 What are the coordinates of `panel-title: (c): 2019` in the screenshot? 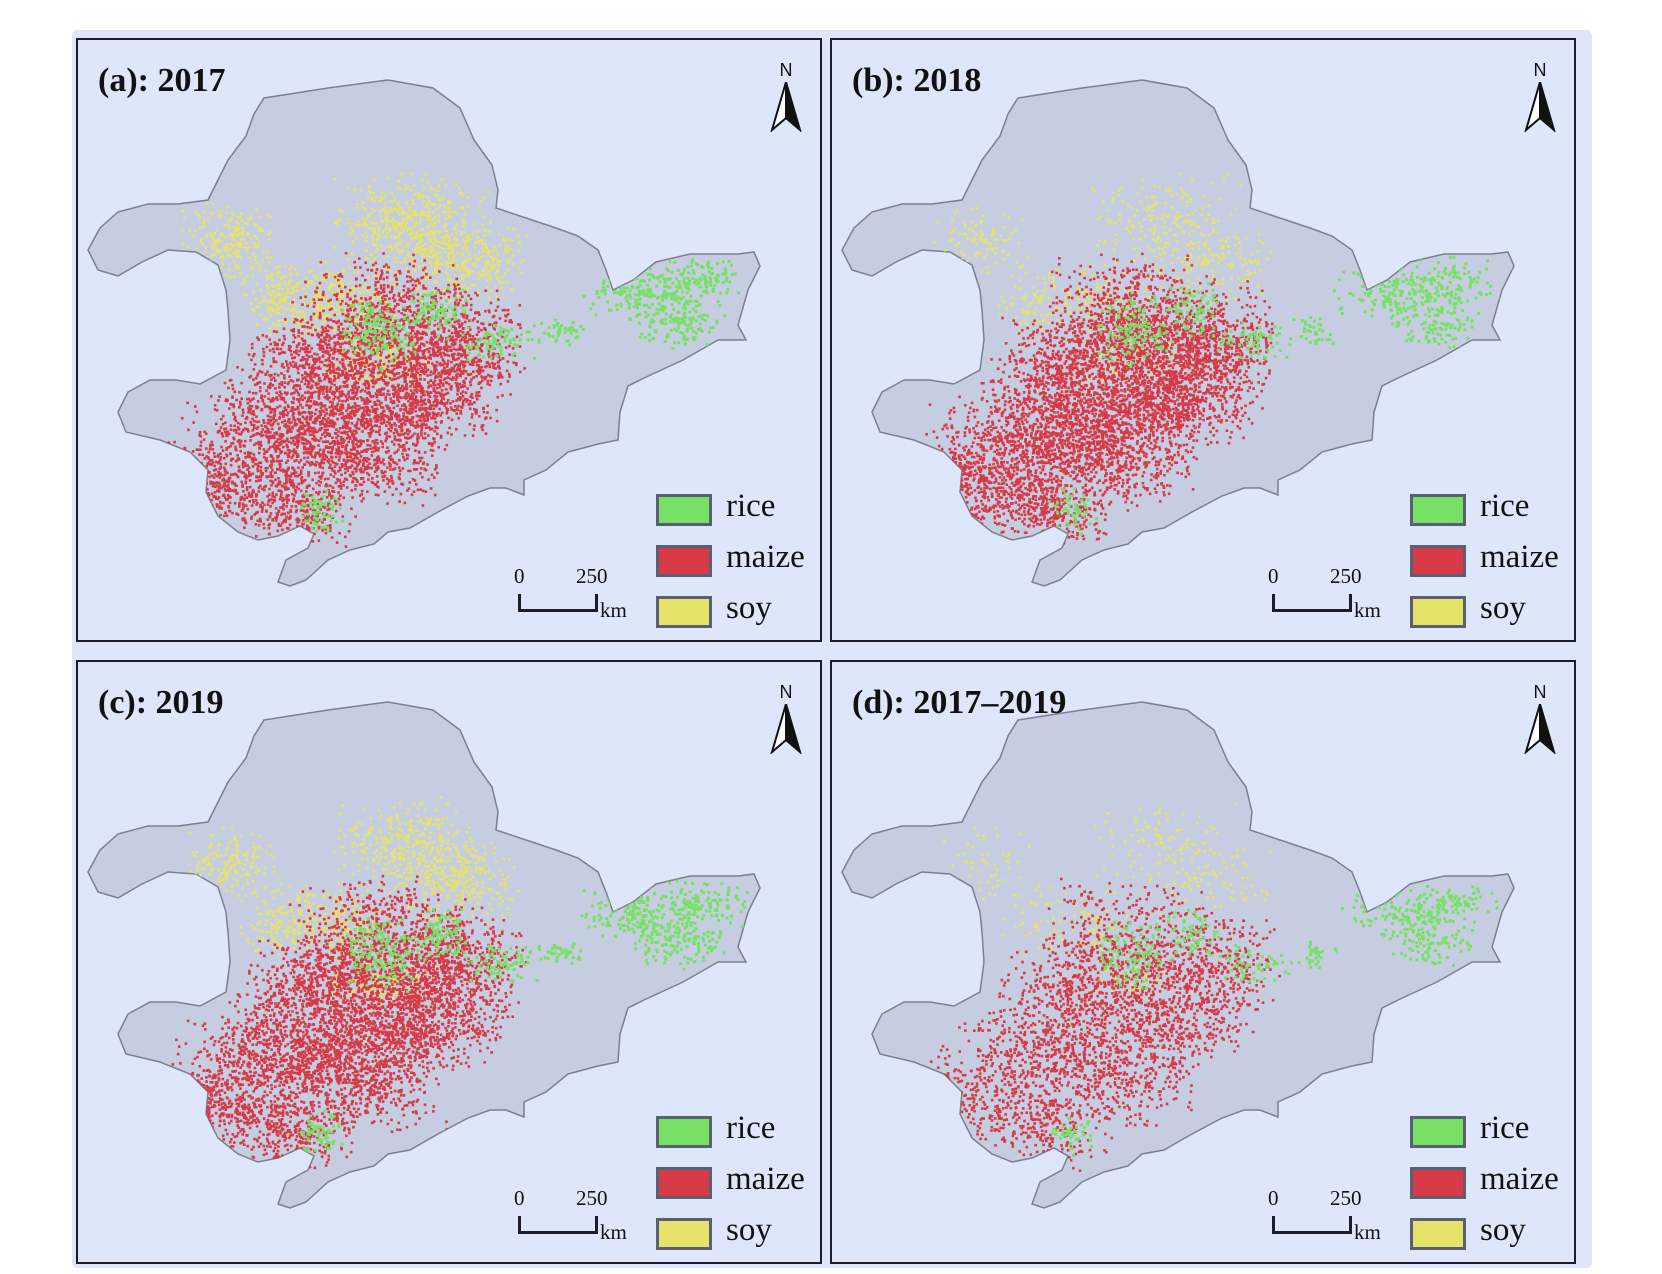 It's located at (161, 703).